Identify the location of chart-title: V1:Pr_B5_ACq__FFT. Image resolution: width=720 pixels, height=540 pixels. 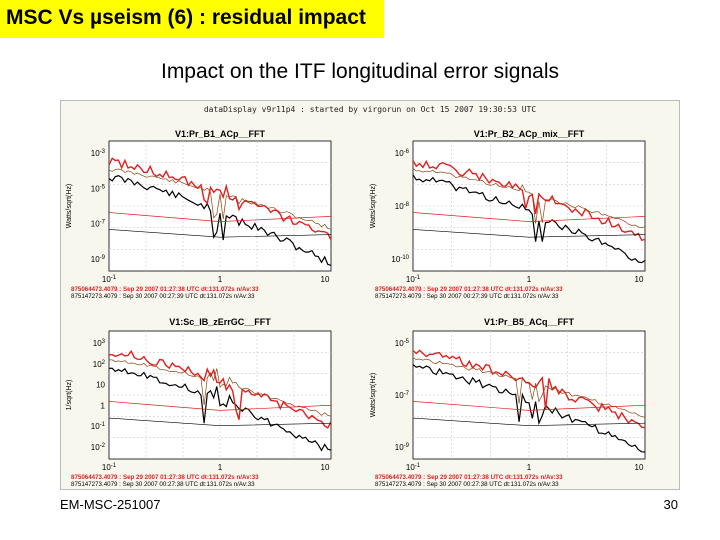
(529, 322).